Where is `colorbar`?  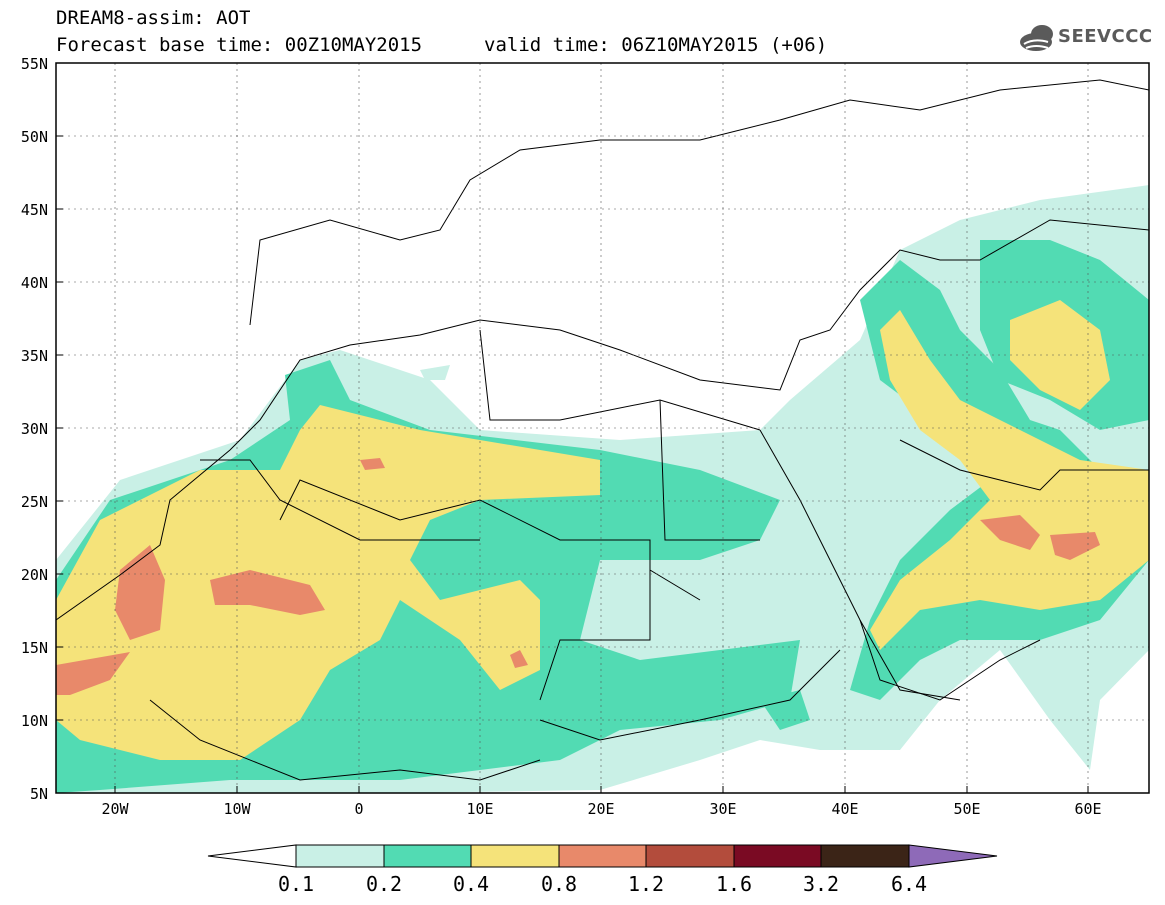 colorbar is located at coordinates (602, 856).